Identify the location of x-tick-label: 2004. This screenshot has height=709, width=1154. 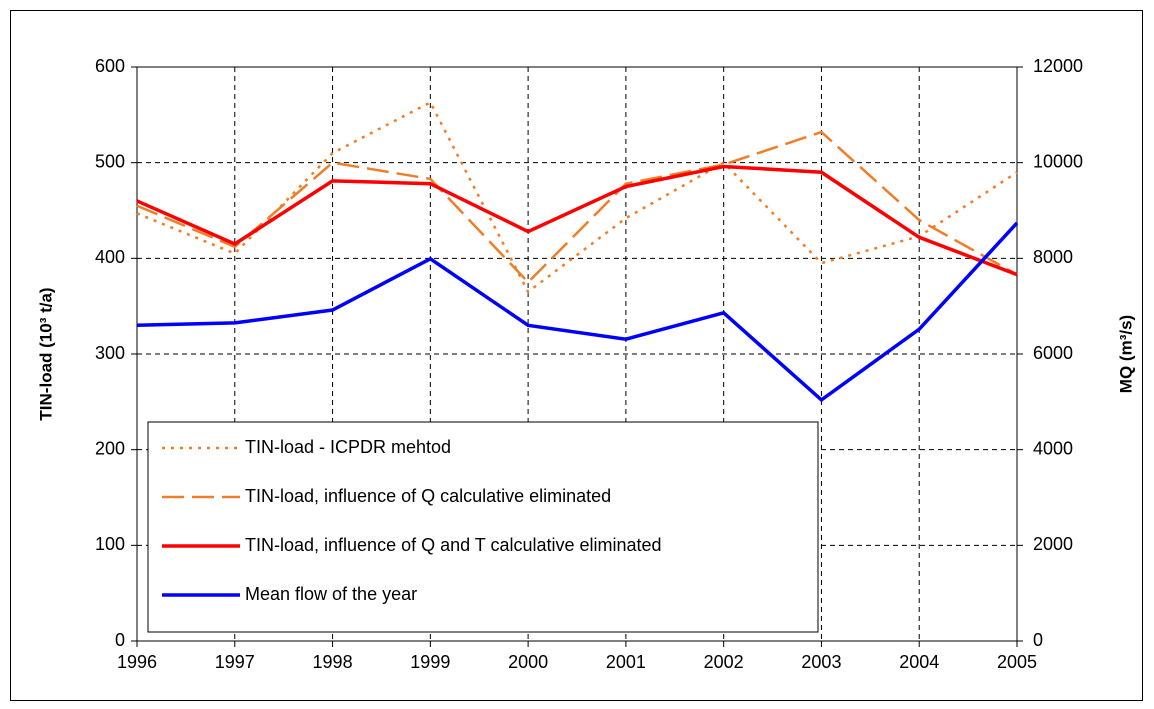
(919, 662).